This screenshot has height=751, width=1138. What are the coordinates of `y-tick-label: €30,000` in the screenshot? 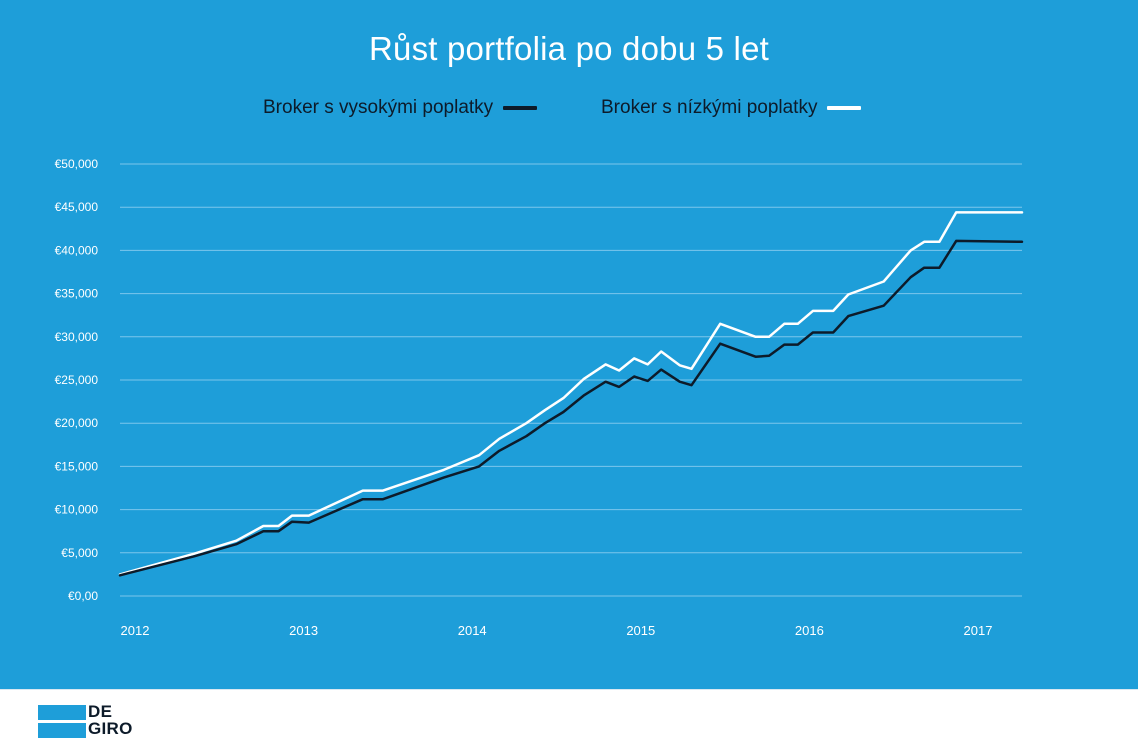 It's located at (77, 337).